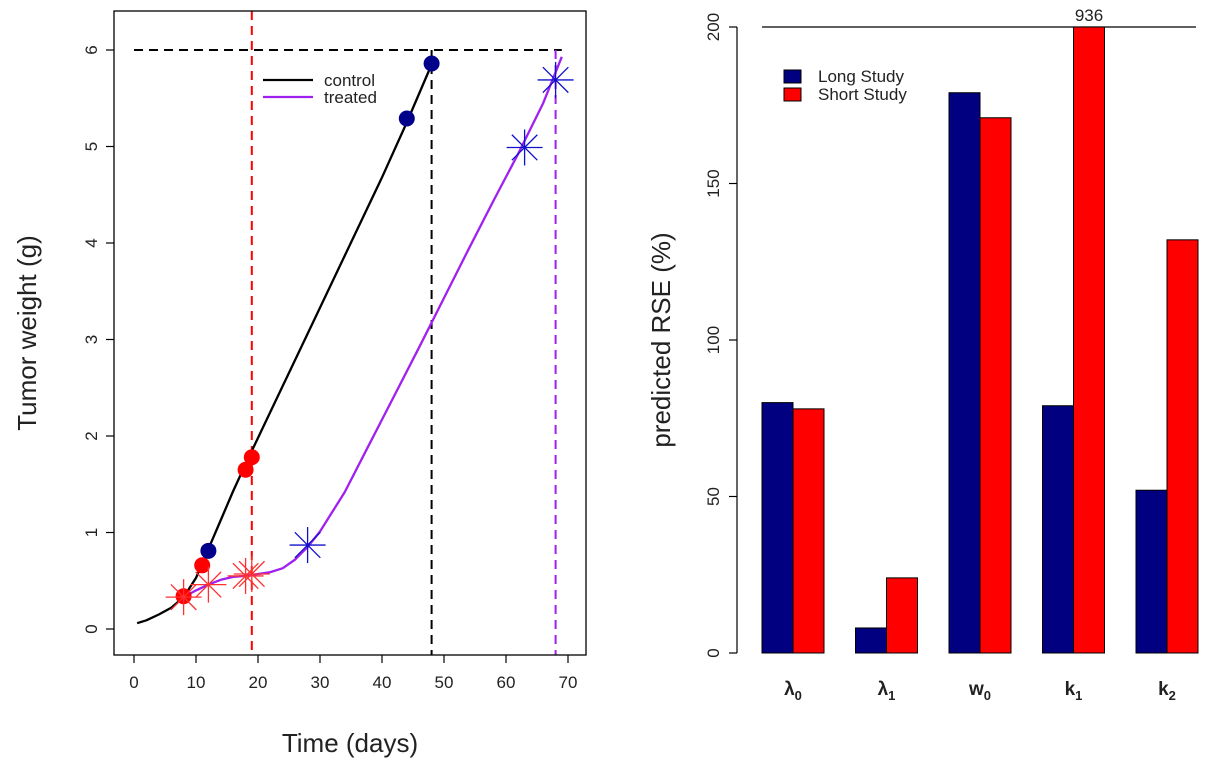  Describe the element at coordinates (713, 340) in the screenshot. I see `y-tick-label: 100` at that location.